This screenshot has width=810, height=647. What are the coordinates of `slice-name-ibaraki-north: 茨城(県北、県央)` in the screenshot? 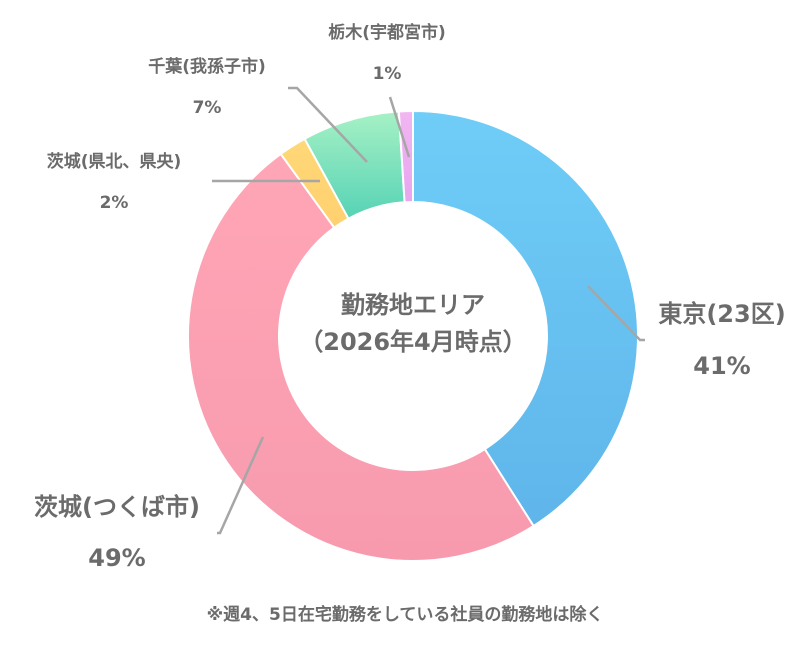 It's located at (114, 161).